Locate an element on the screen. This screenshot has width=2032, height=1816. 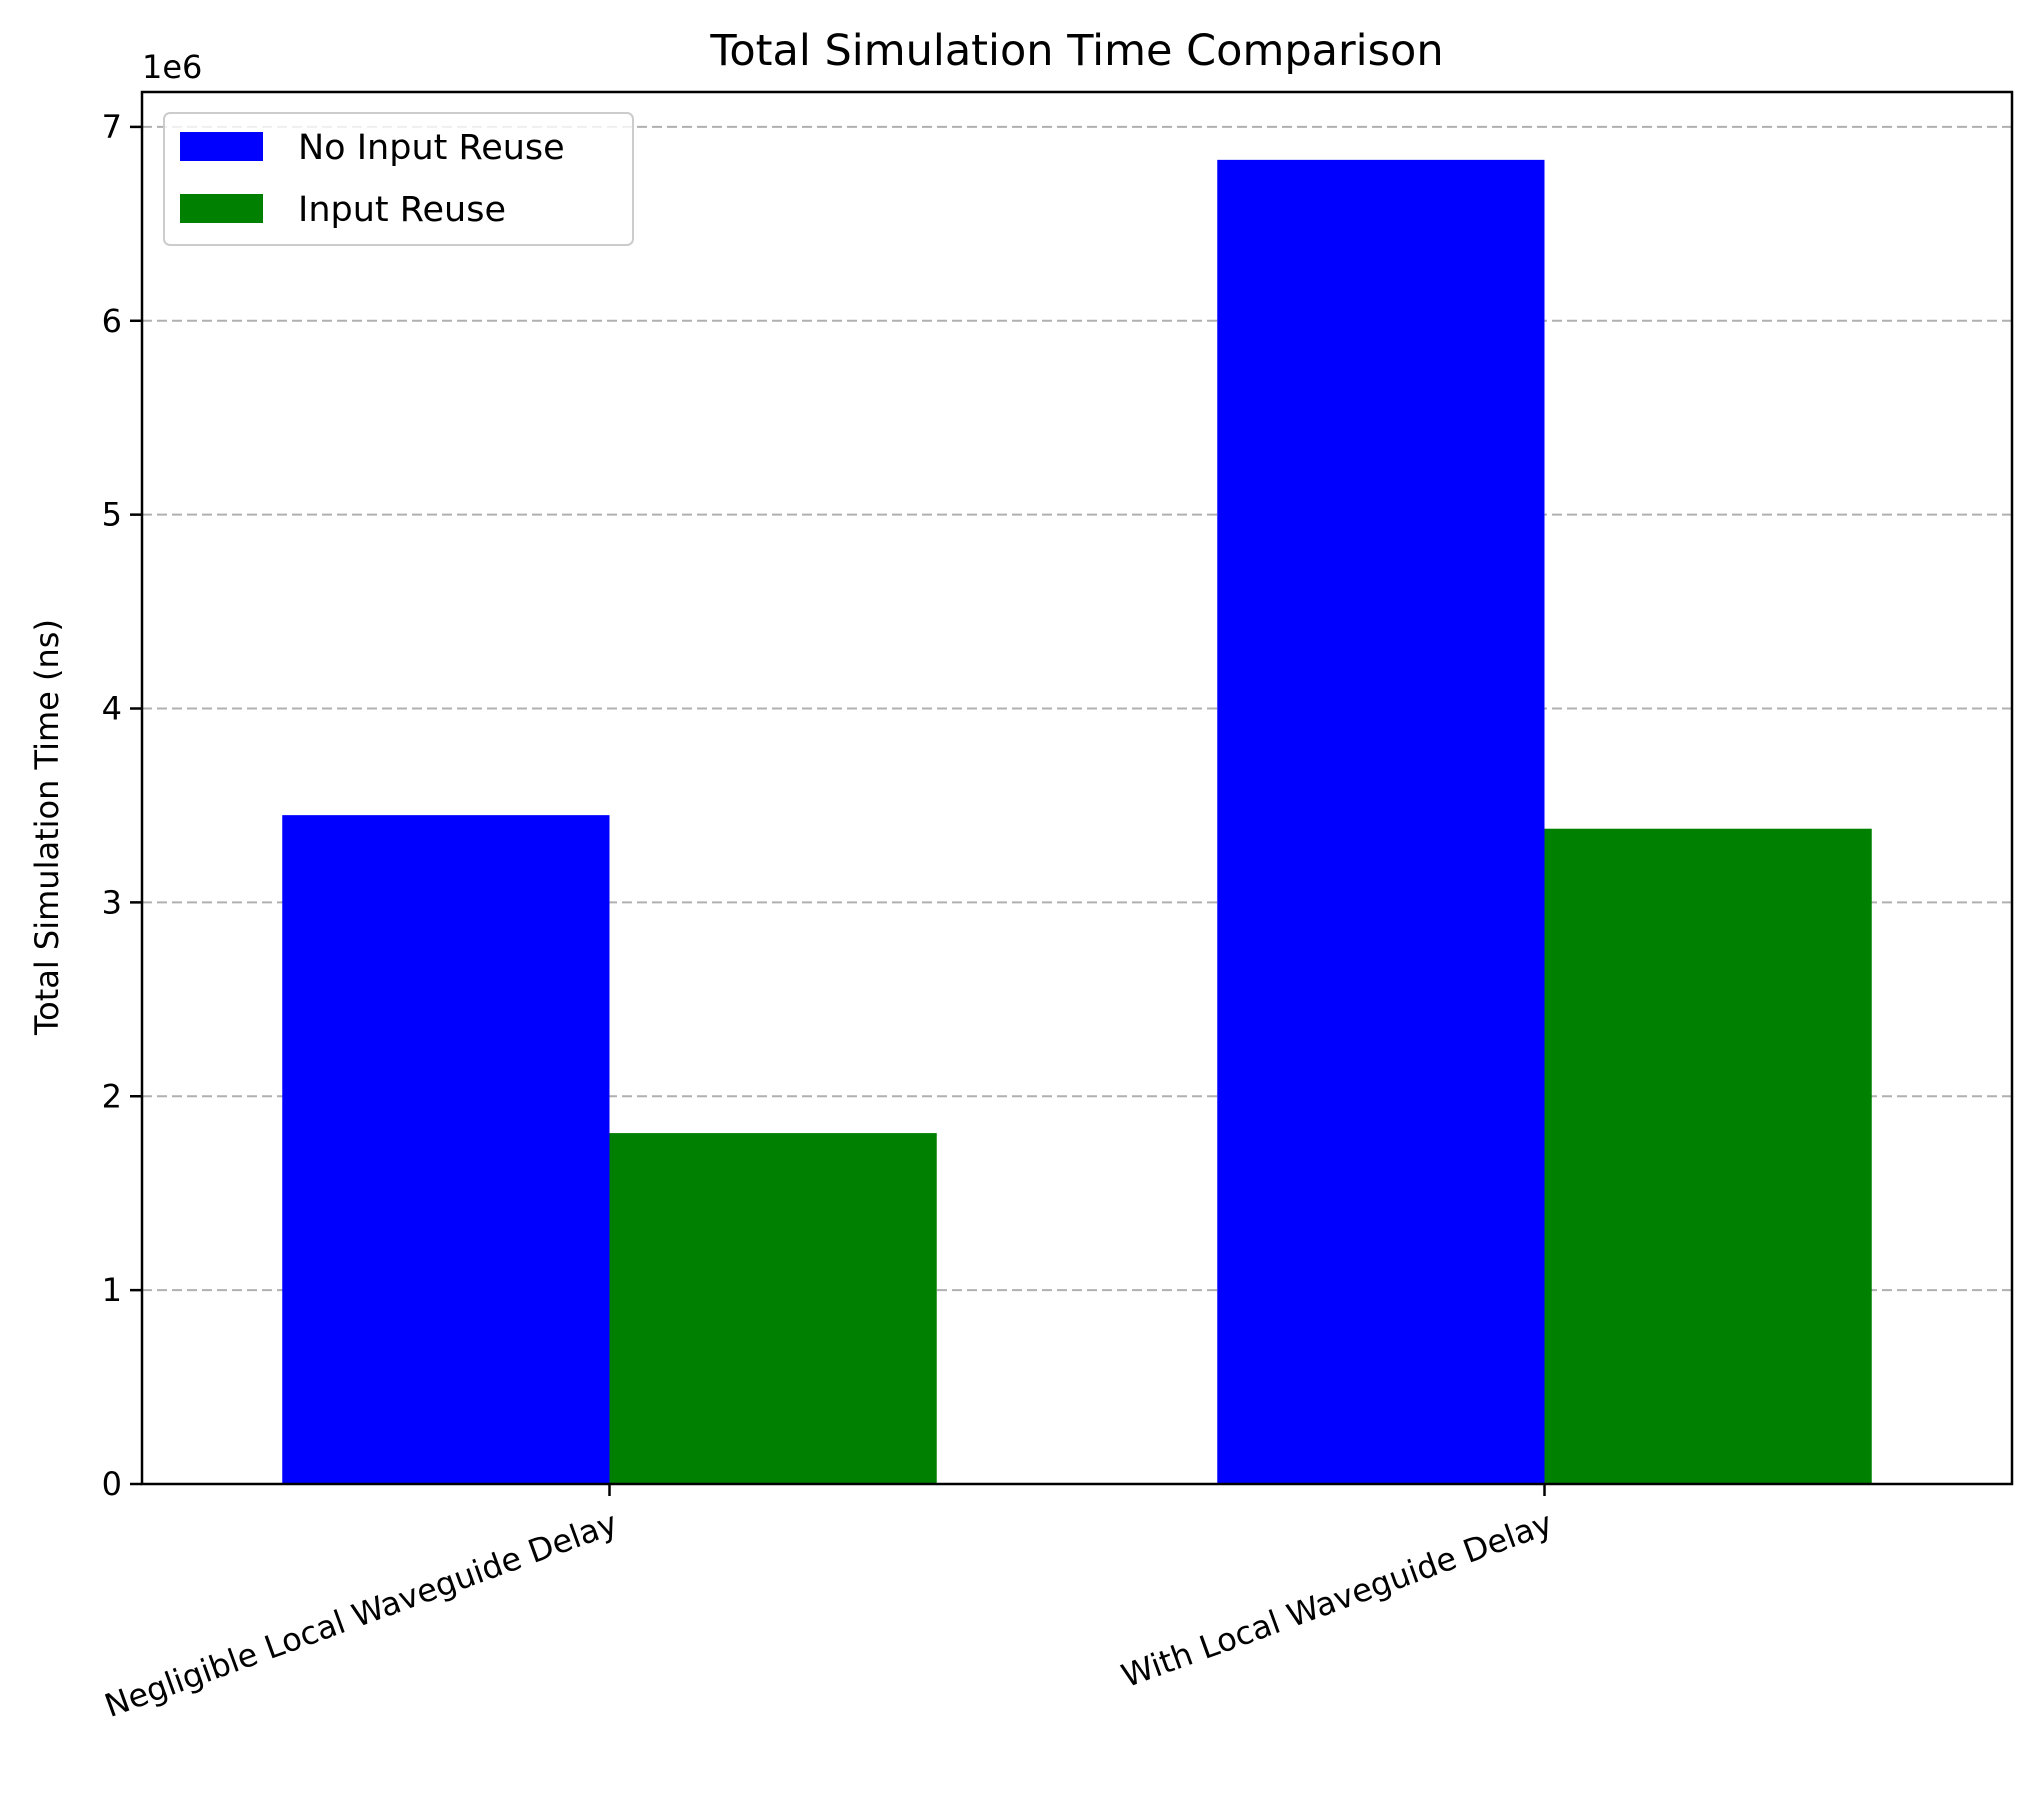
y-tick-label: 6 is located at coordinates (112, 321).